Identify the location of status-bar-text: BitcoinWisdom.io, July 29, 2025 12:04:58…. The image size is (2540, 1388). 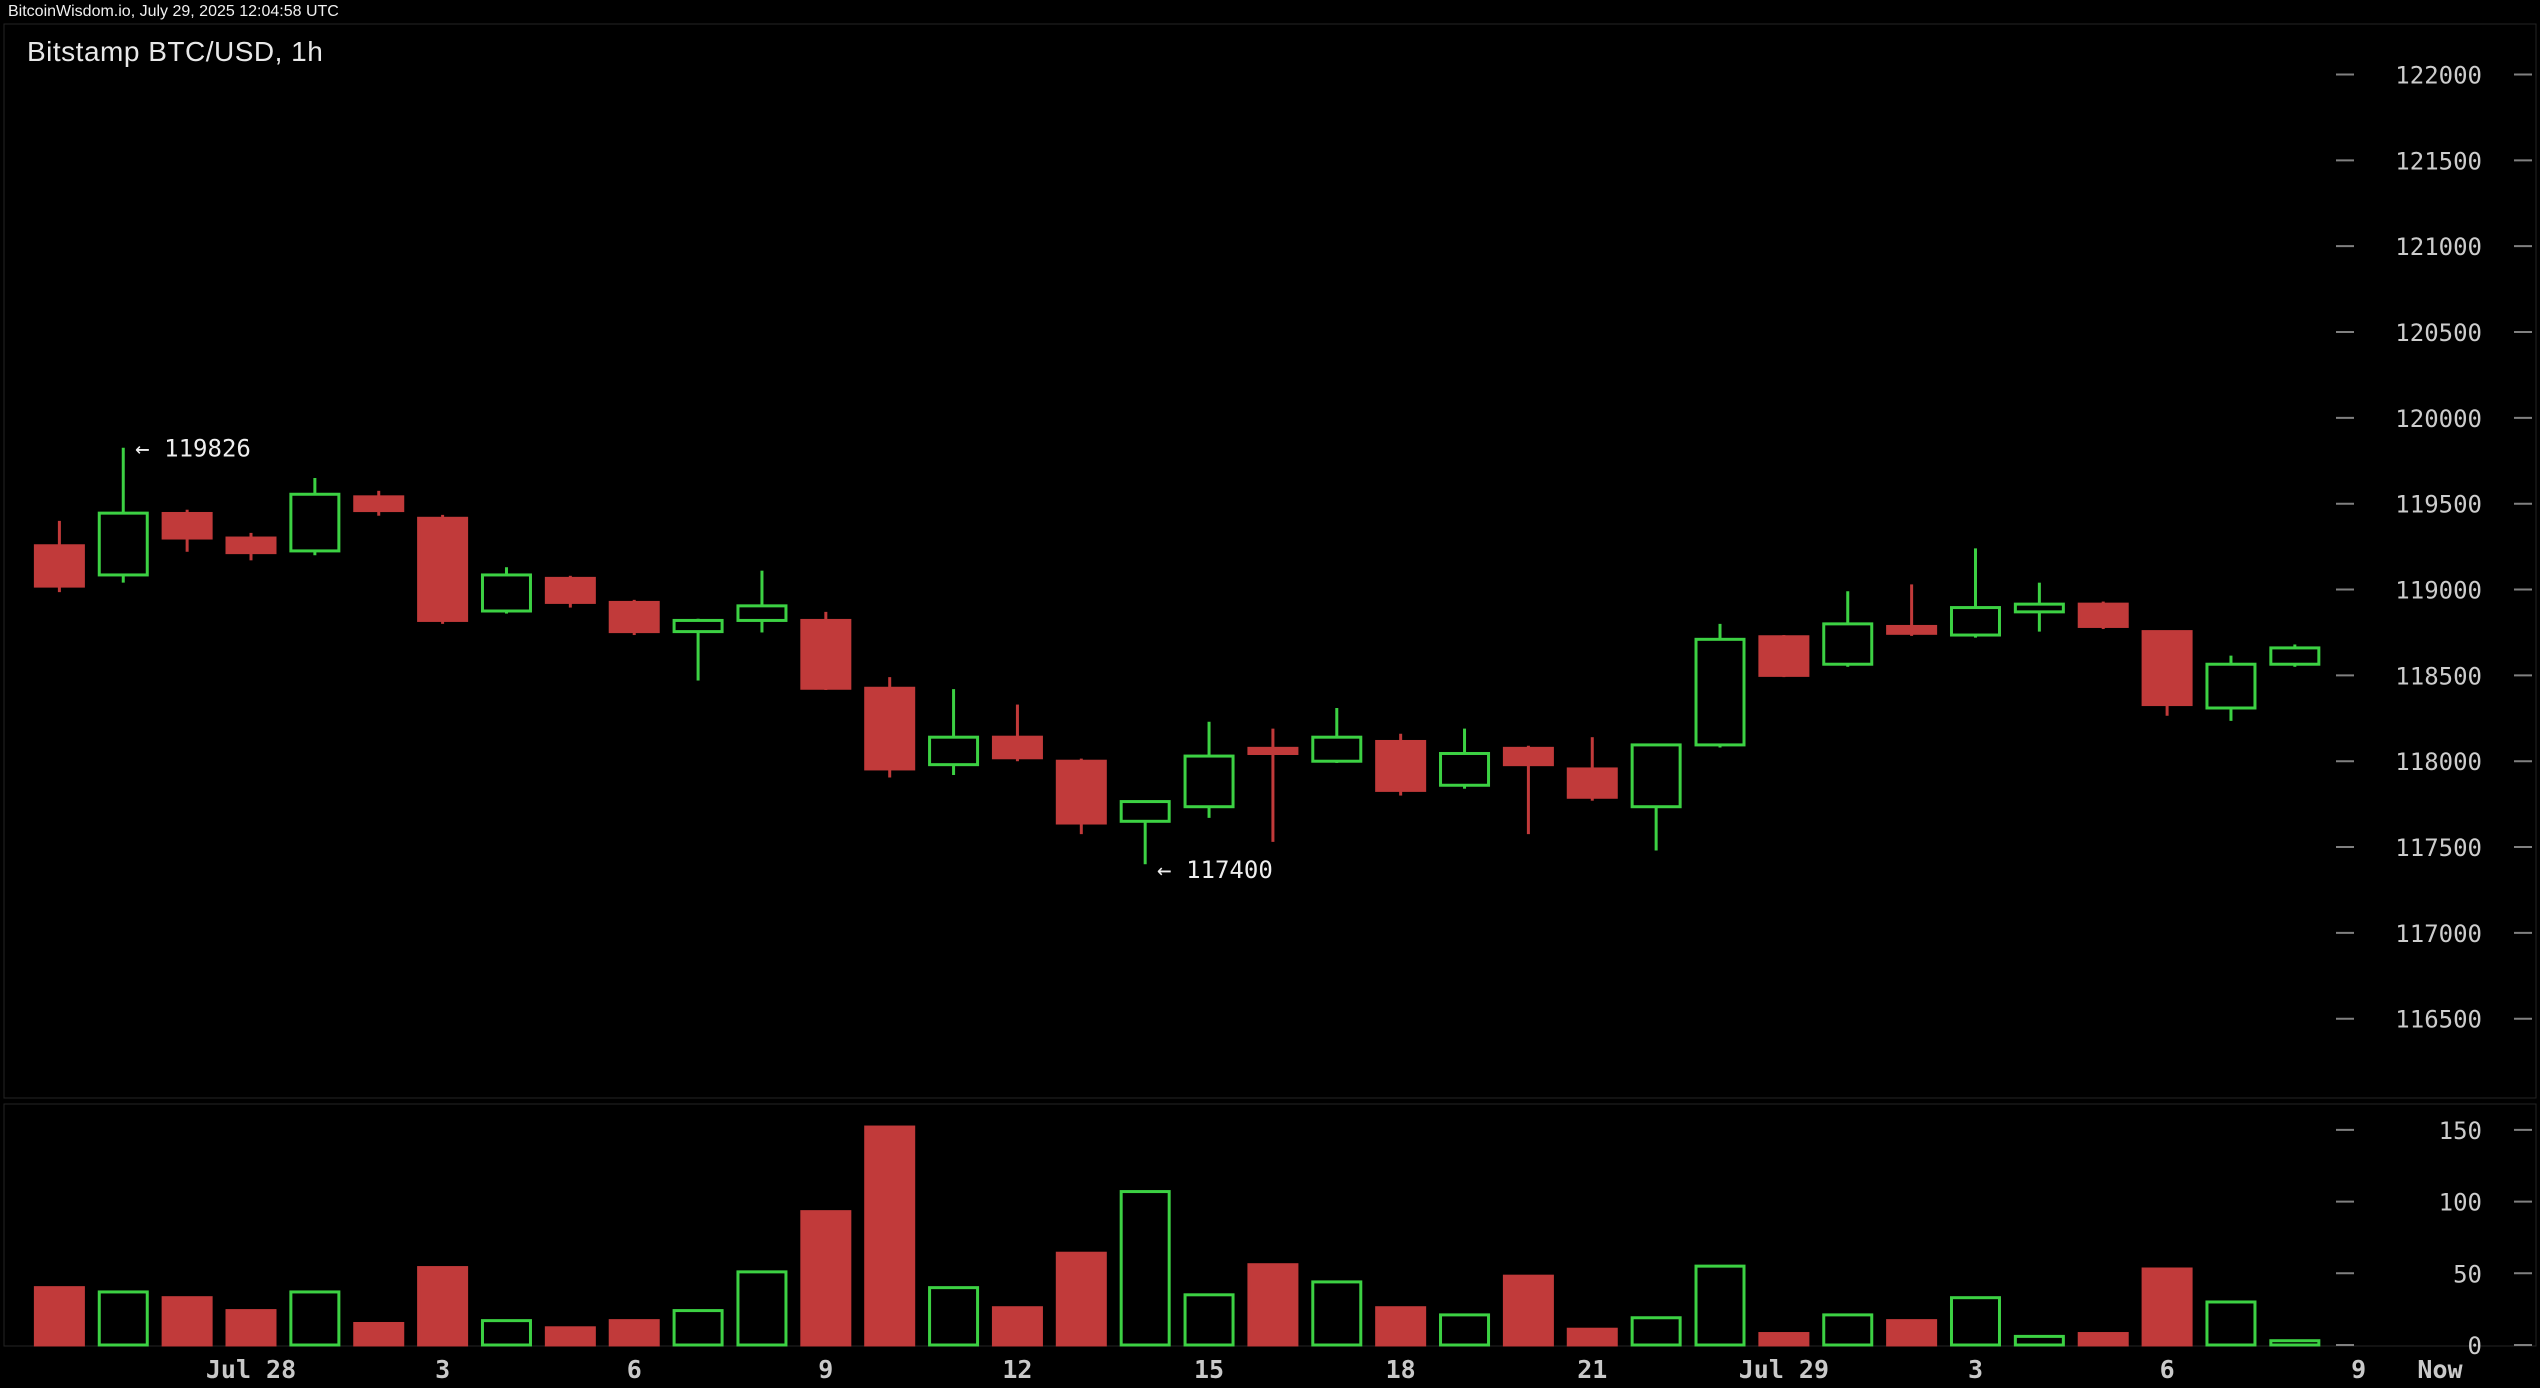
(173, 11).